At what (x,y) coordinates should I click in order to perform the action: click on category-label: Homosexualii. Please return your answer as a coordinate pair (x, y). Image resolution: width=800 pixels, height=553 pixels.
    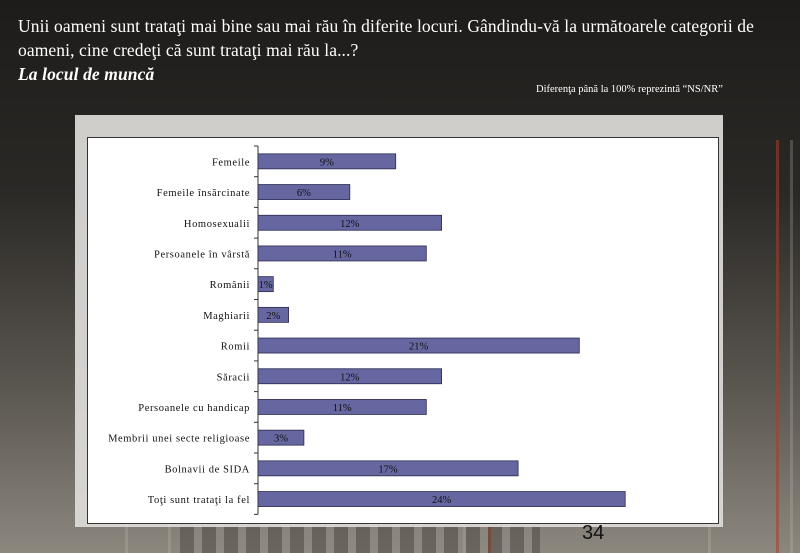
    Looking at the image, I should click on (217, 224).